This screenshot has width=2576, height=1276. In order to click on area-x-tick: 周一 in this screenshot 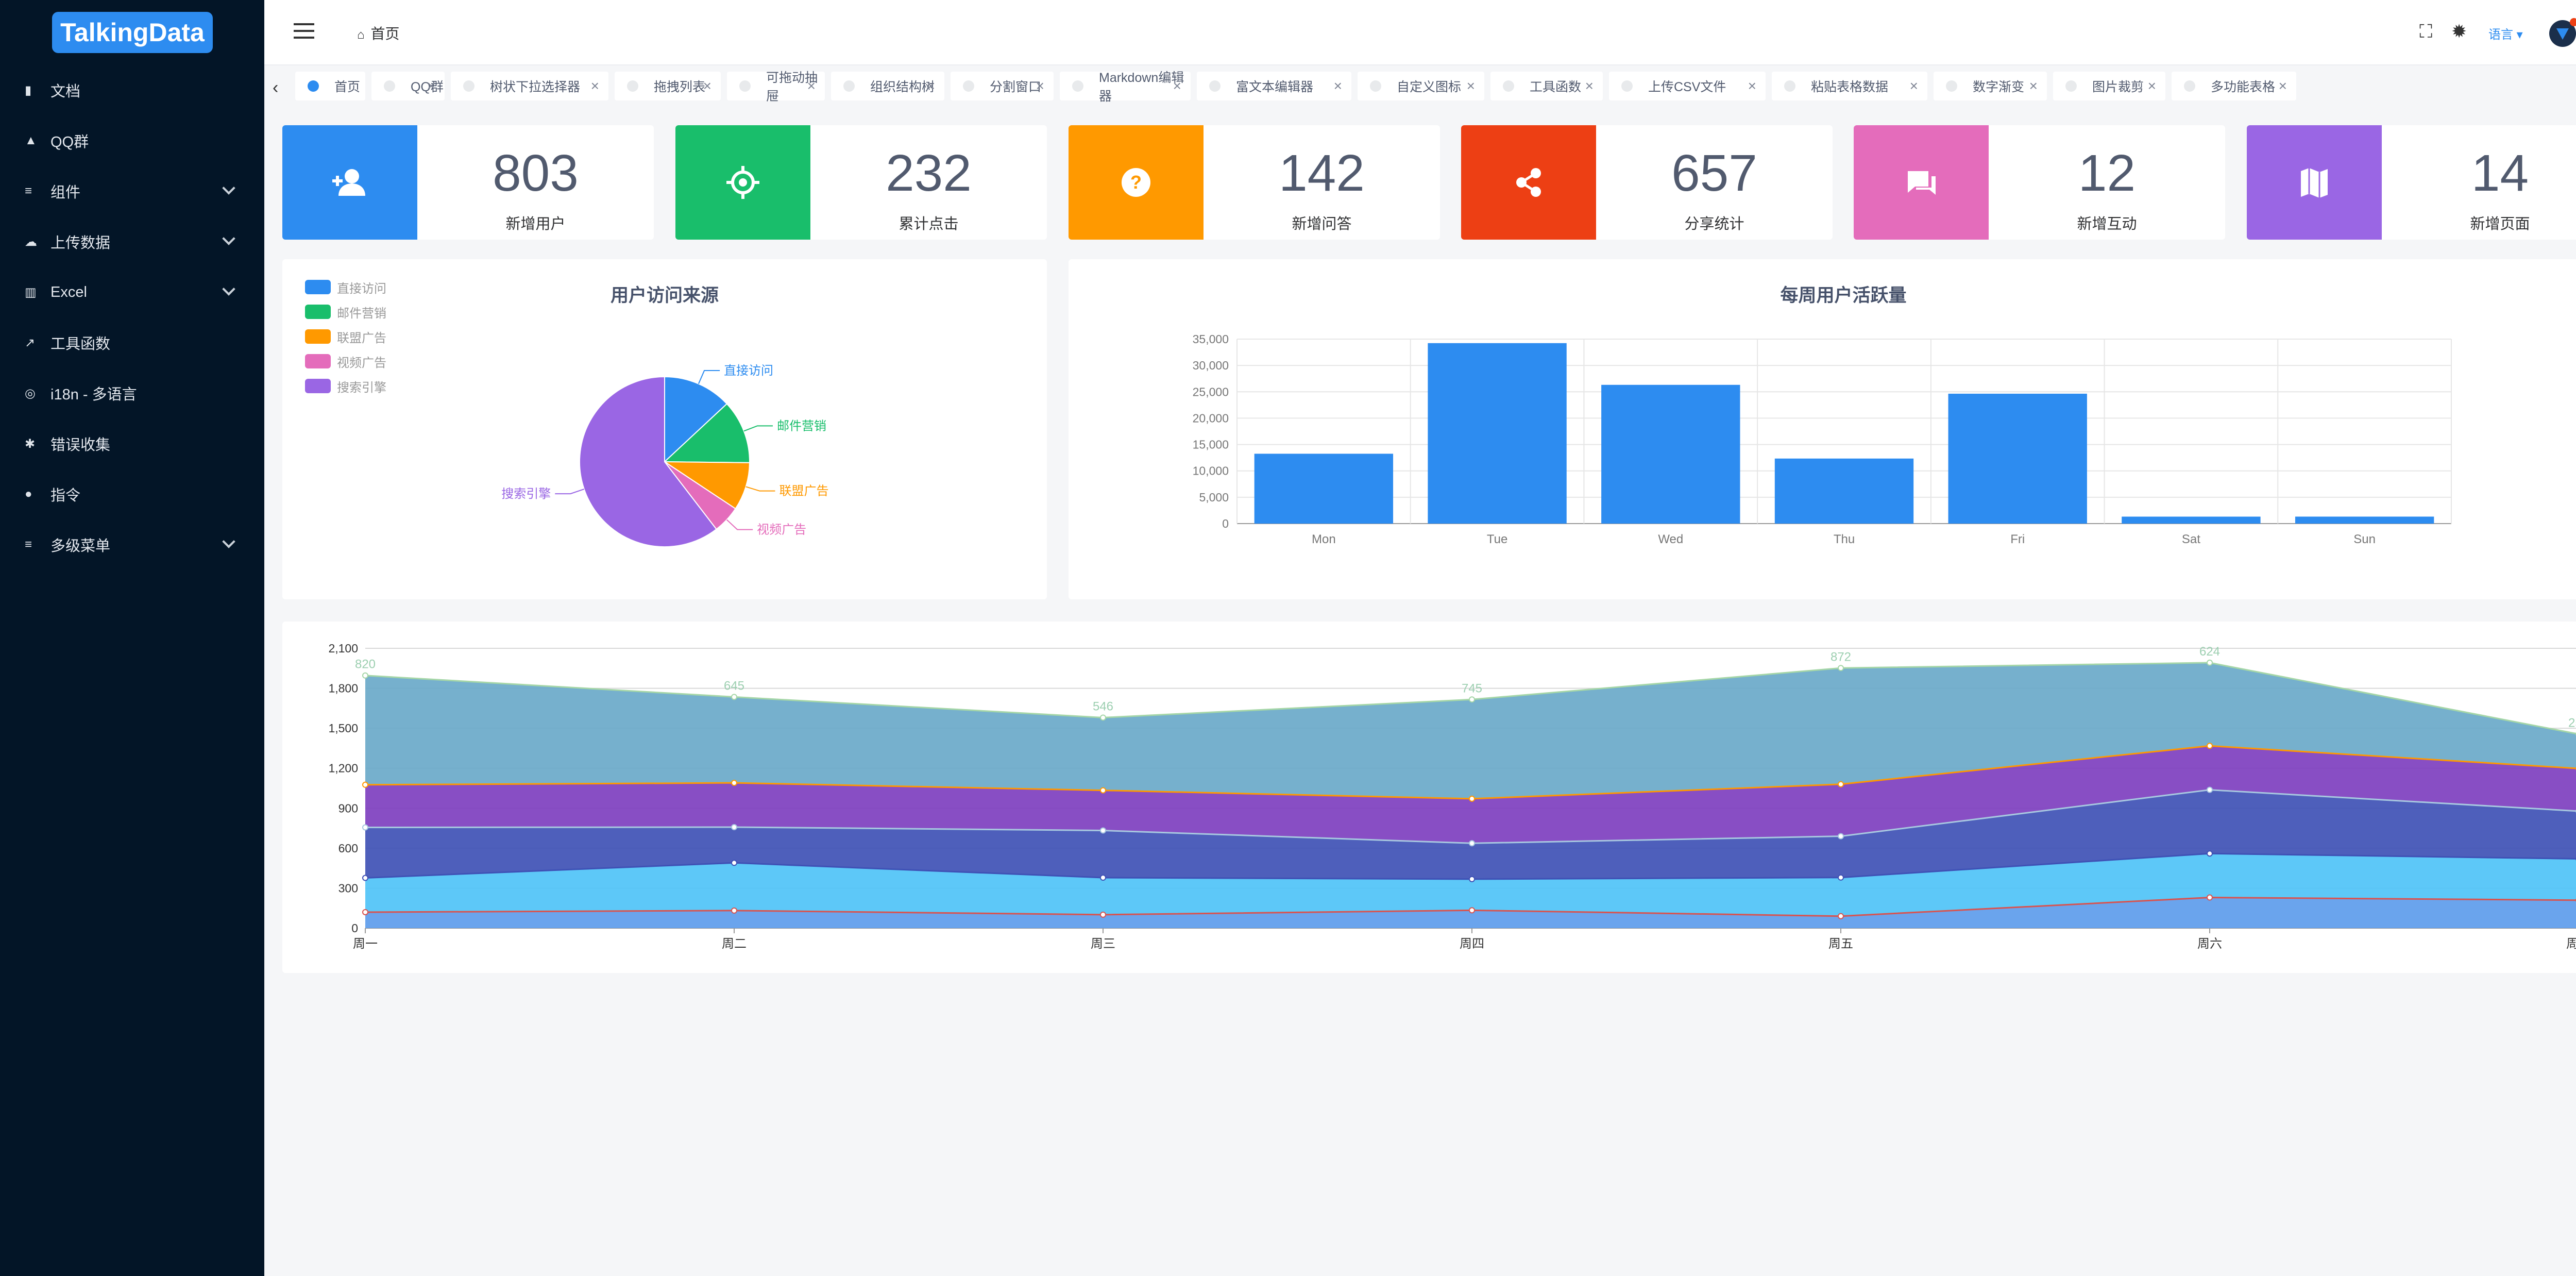, I will do `click(365, 944)`.